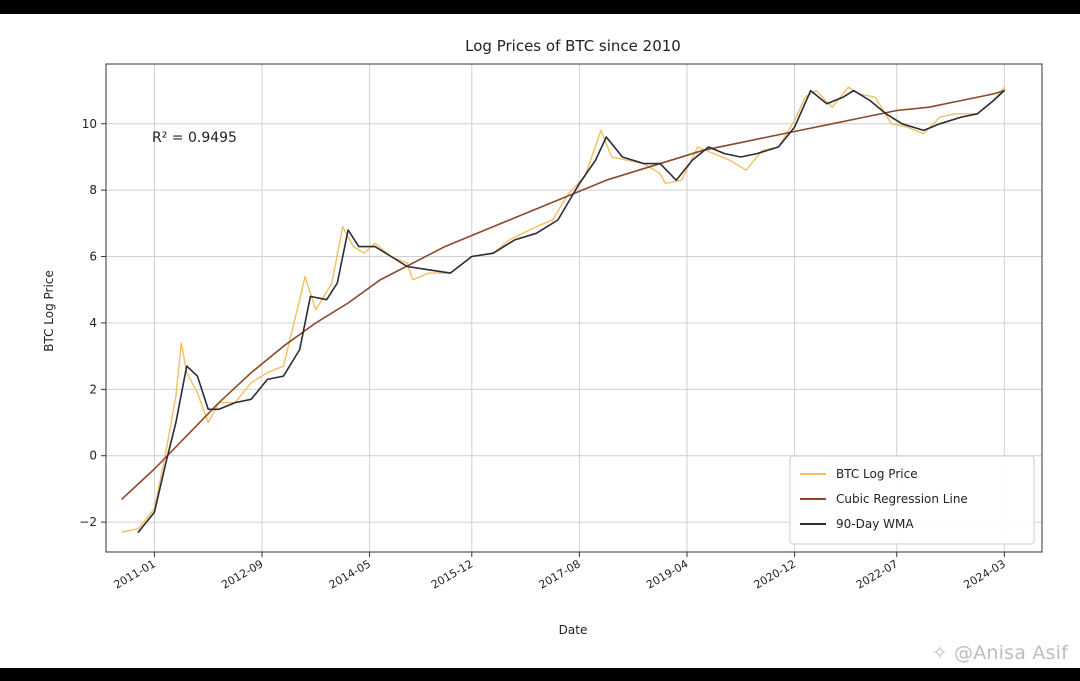 The height and width of the screenshot is (681, 1080). I want to click on legend-label: 90-Day WMA, so click(875, 524).